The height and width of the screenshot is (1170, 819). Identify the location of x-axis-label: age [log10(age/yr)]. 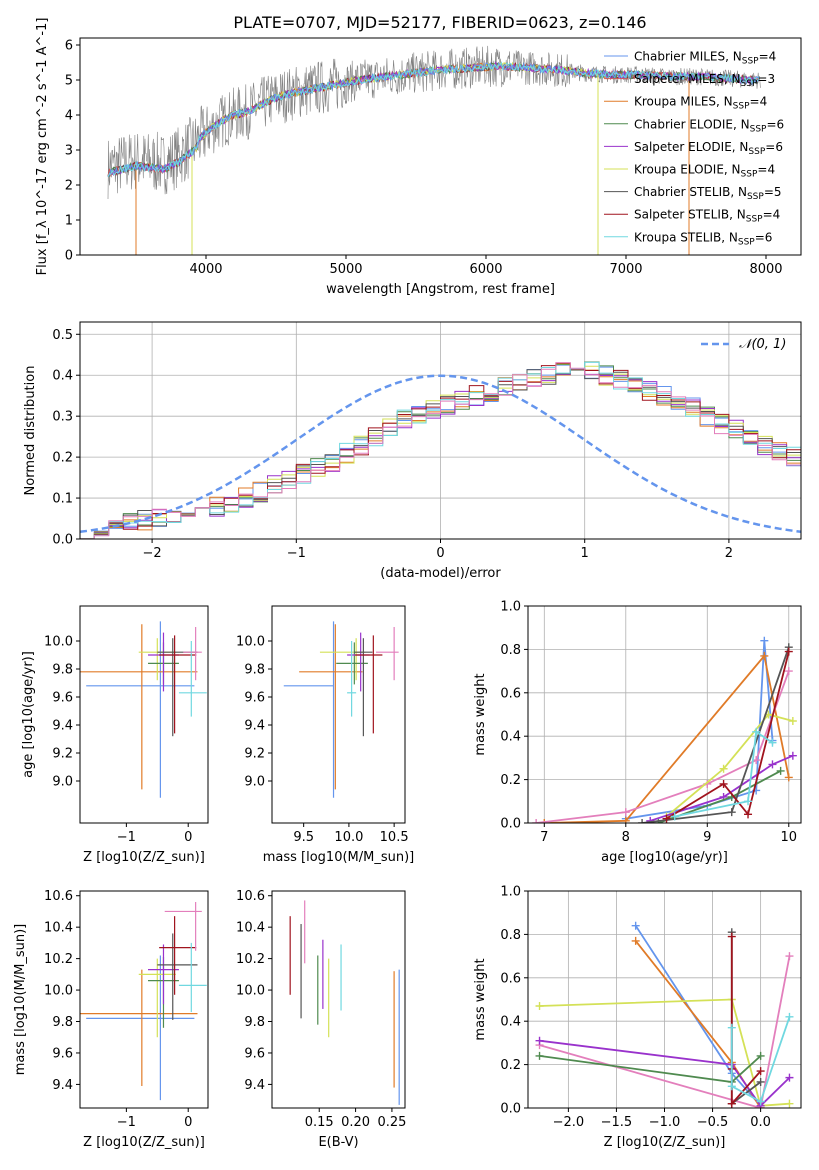
(664, 857).